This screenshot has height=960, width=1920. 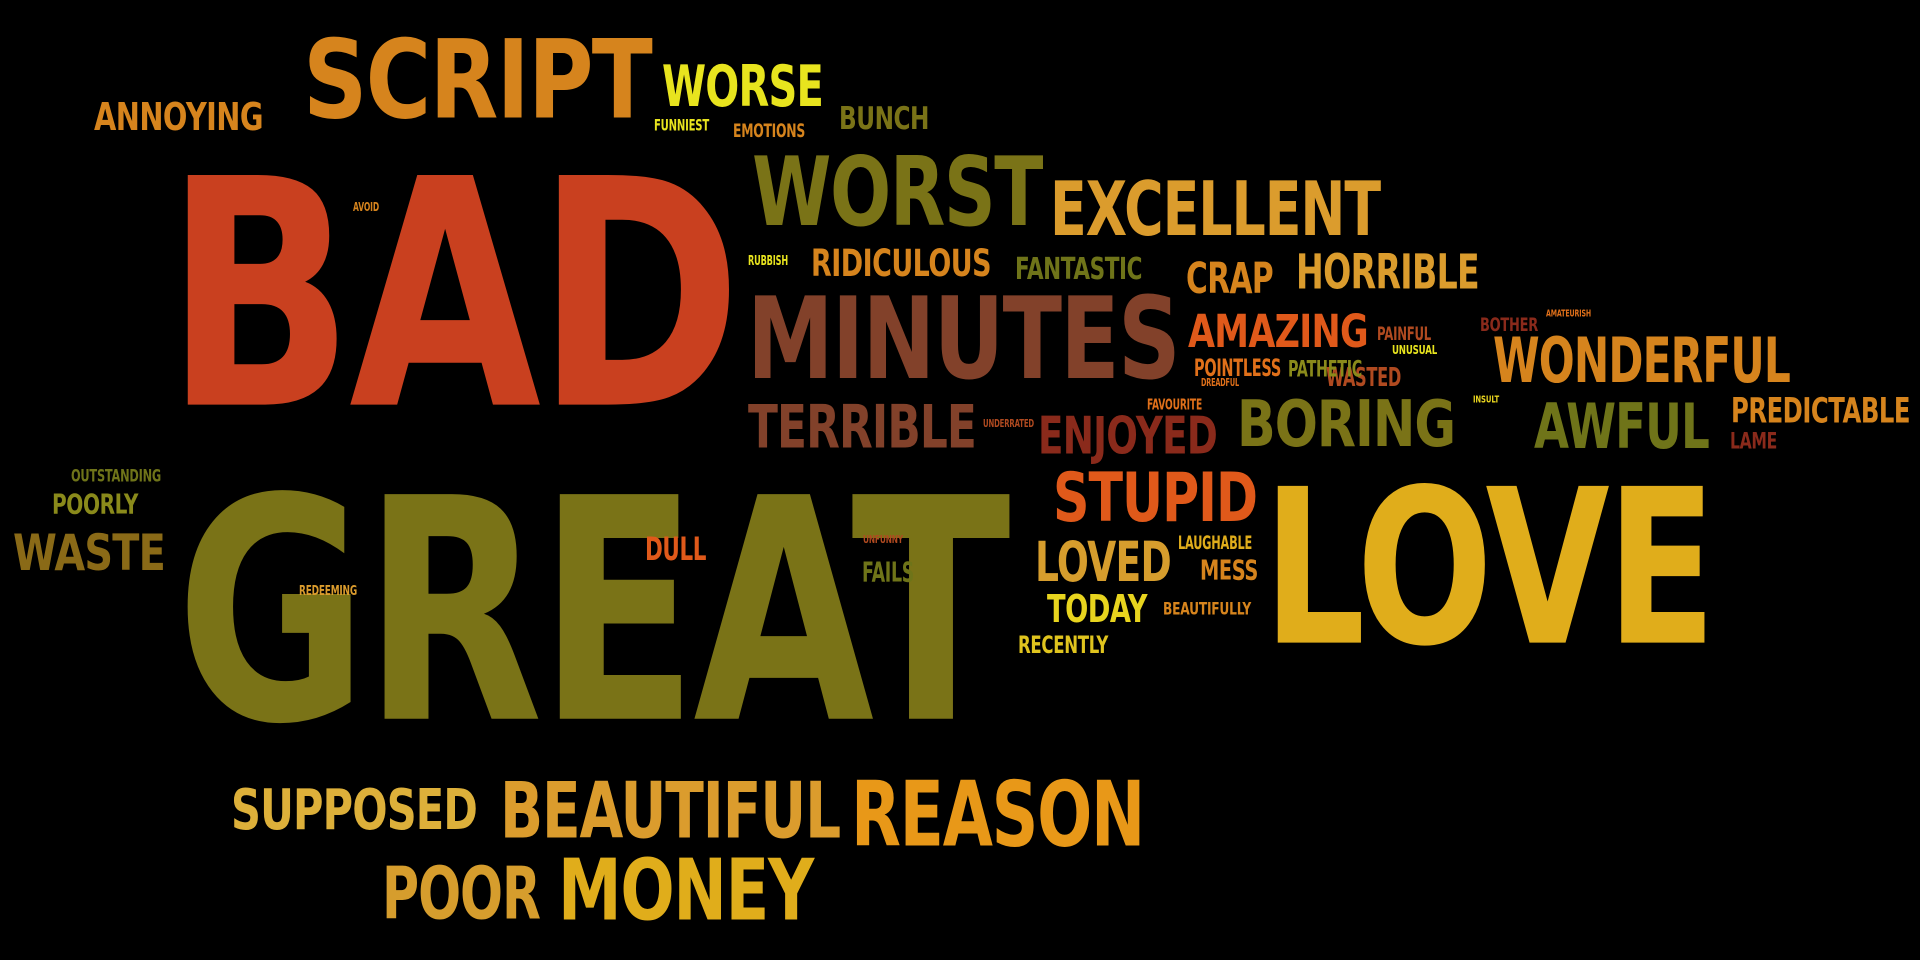 I want to click on word-fantastic: FANTASTIC, so click(x=1078, y=269).